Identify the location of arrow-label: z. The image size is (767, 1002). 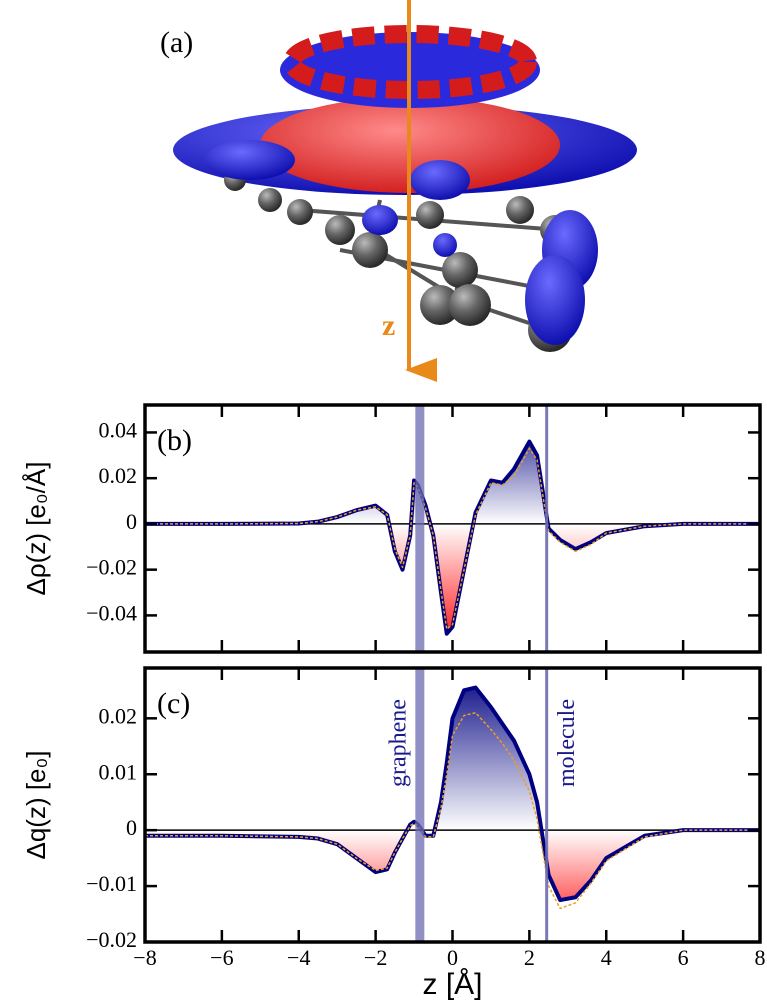
(388, 325).